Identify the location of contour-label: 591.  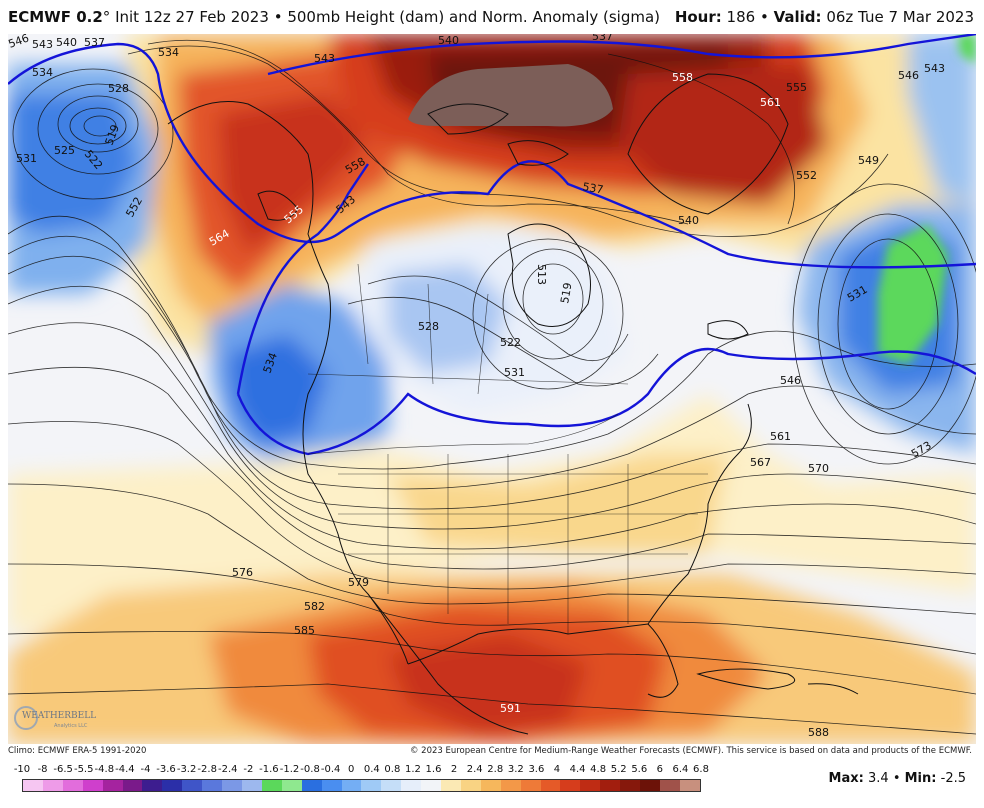
(510, 708).